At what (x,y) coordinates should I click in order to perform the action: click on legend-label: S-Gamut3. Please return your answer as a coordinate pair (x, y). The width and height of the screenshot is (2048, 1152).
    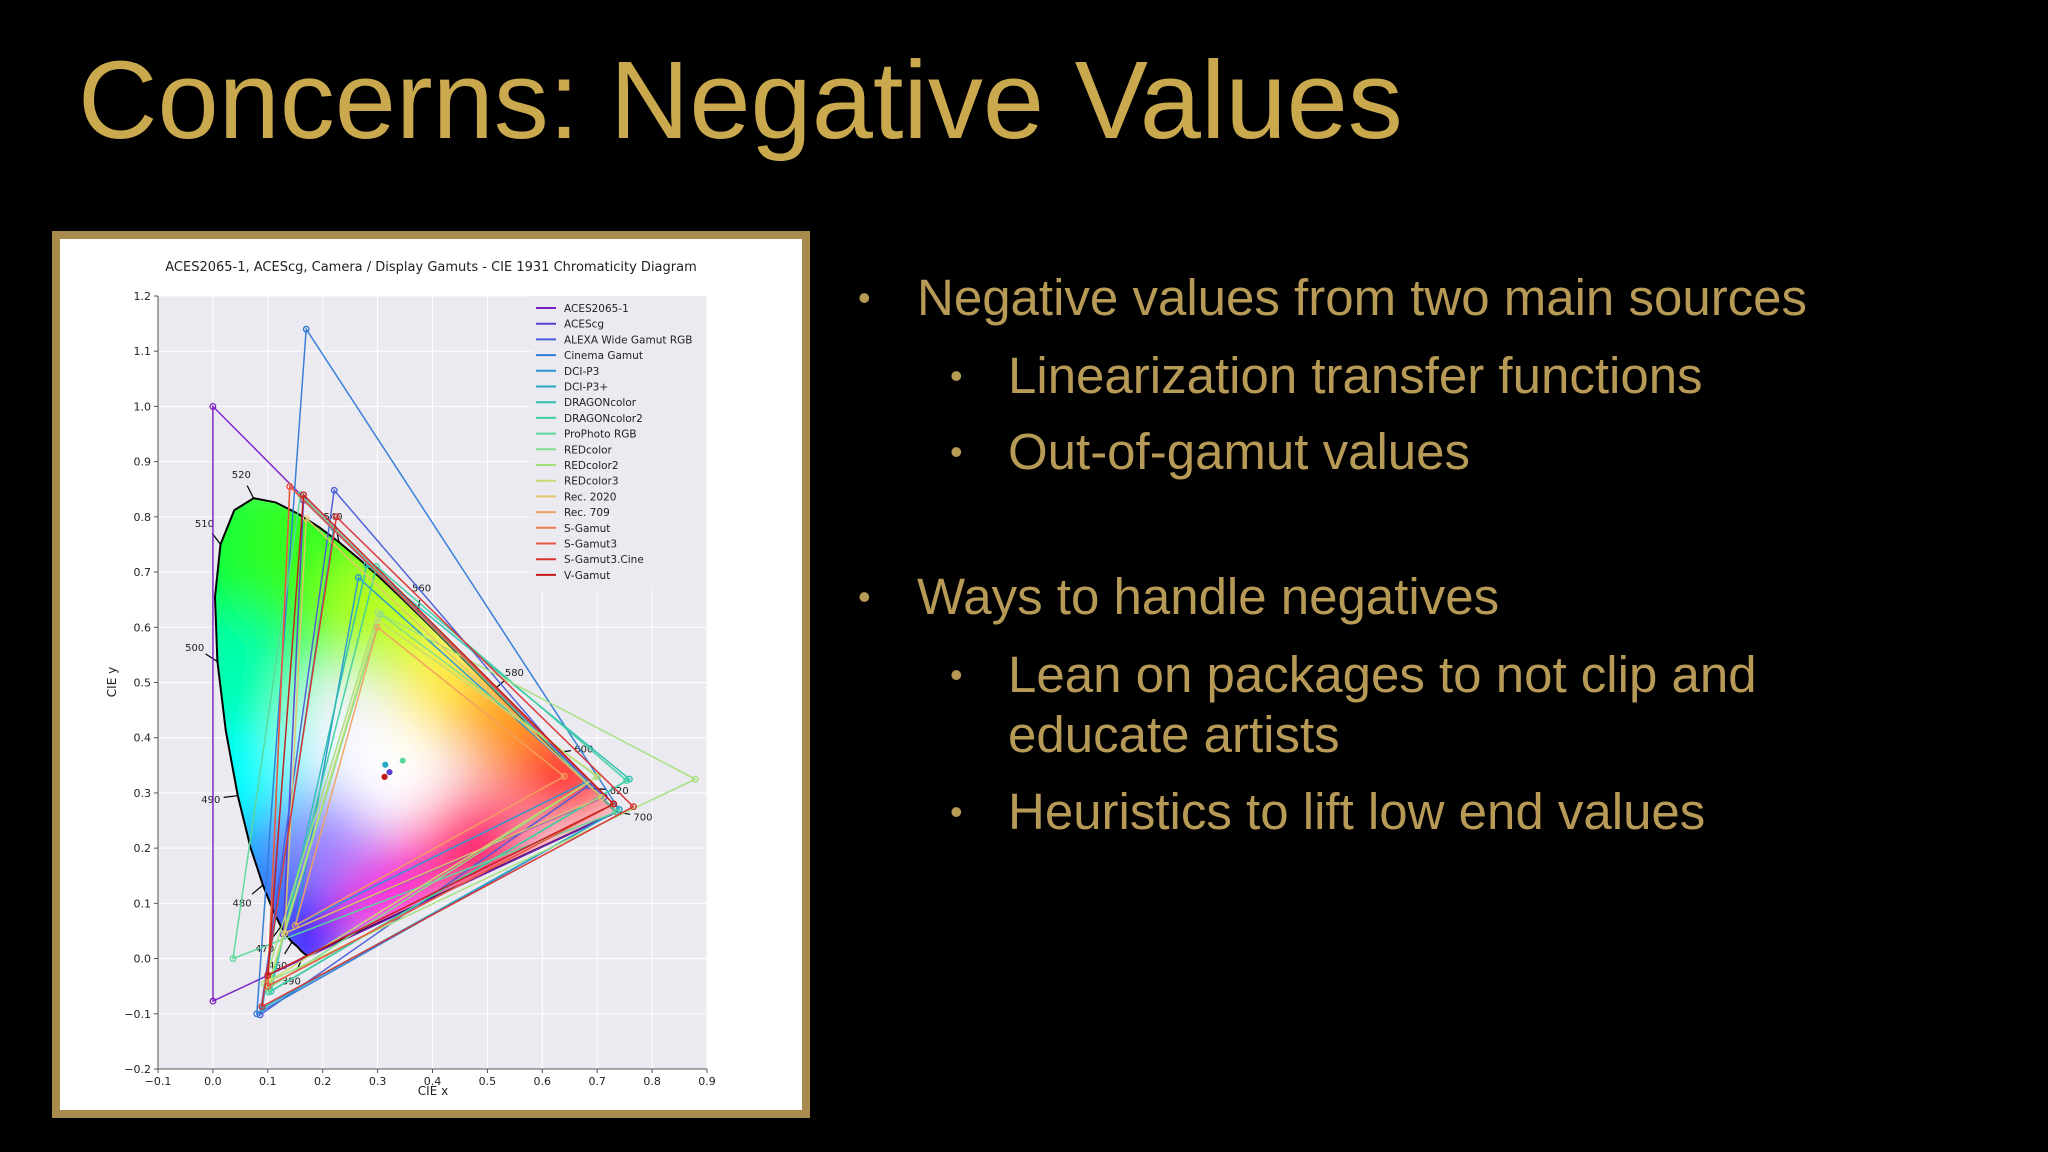
    Looking at the image, I should click on (590, 545).